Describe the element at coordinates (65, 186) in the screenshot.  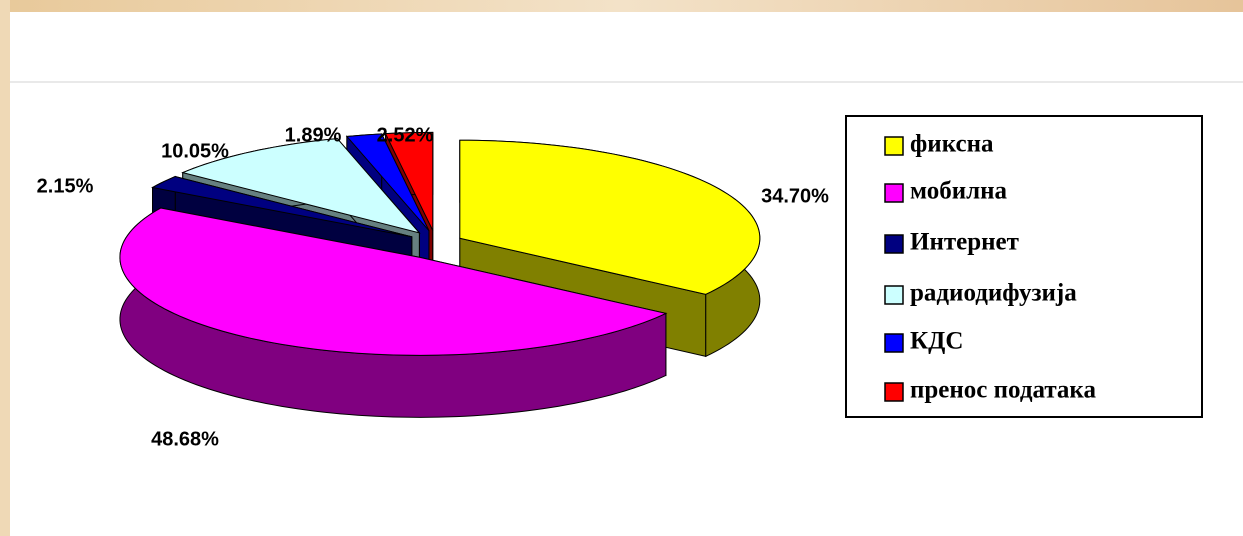
I see `data-label: 2.15%` at that location.